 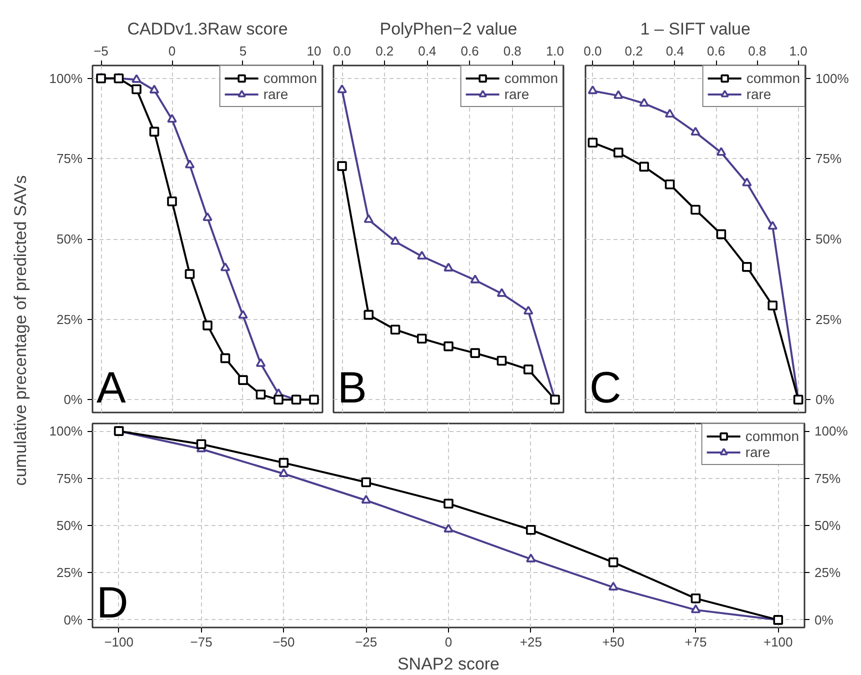 What do you see at coordinates (606, 388) in the screenshot?
I see `annotation: C` at bounding box center [606, 388].